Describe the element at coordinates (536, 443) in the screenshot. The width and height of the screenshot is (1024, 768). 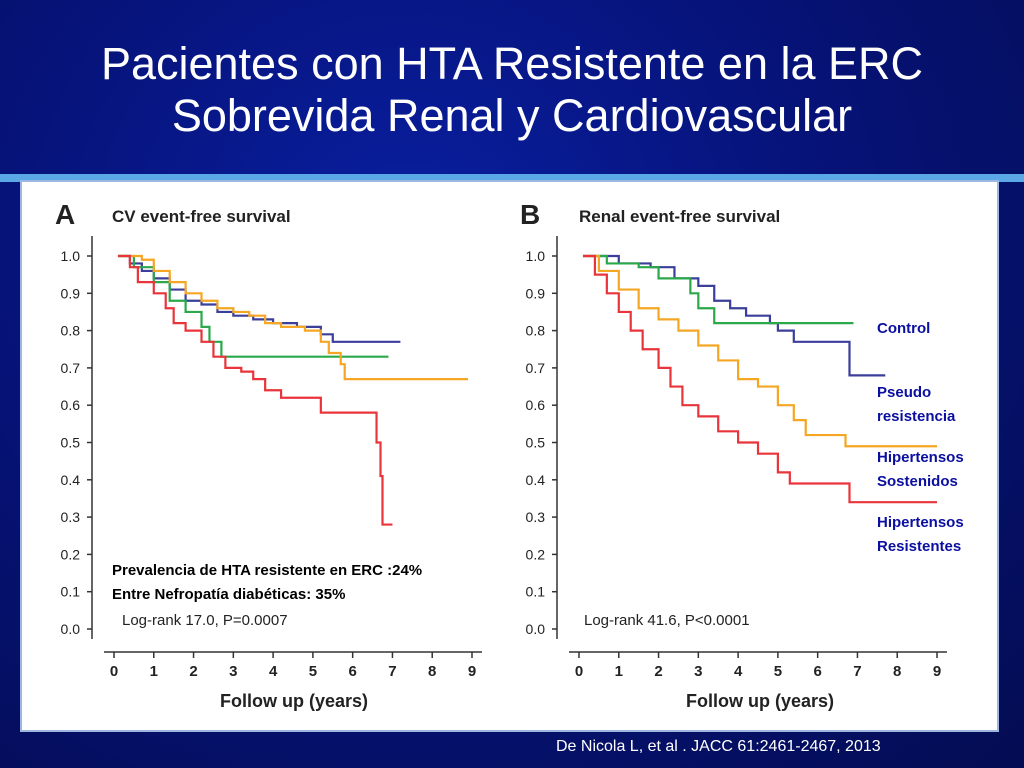
I see `panel-b-y-tick-label: 0.5` at that location.